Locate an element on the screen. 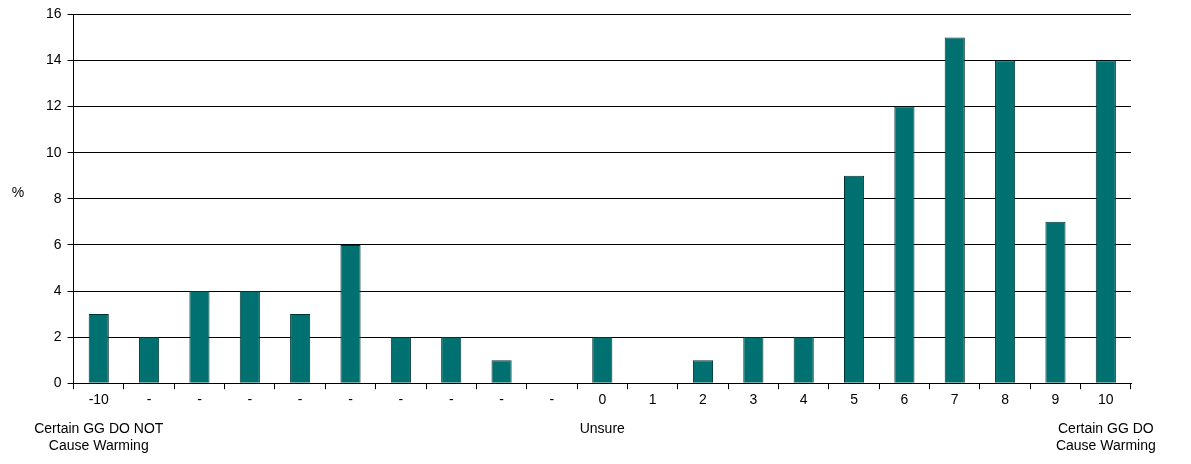  text: Certain GG DO Cause Warming is located at coordinates (1105, 436).